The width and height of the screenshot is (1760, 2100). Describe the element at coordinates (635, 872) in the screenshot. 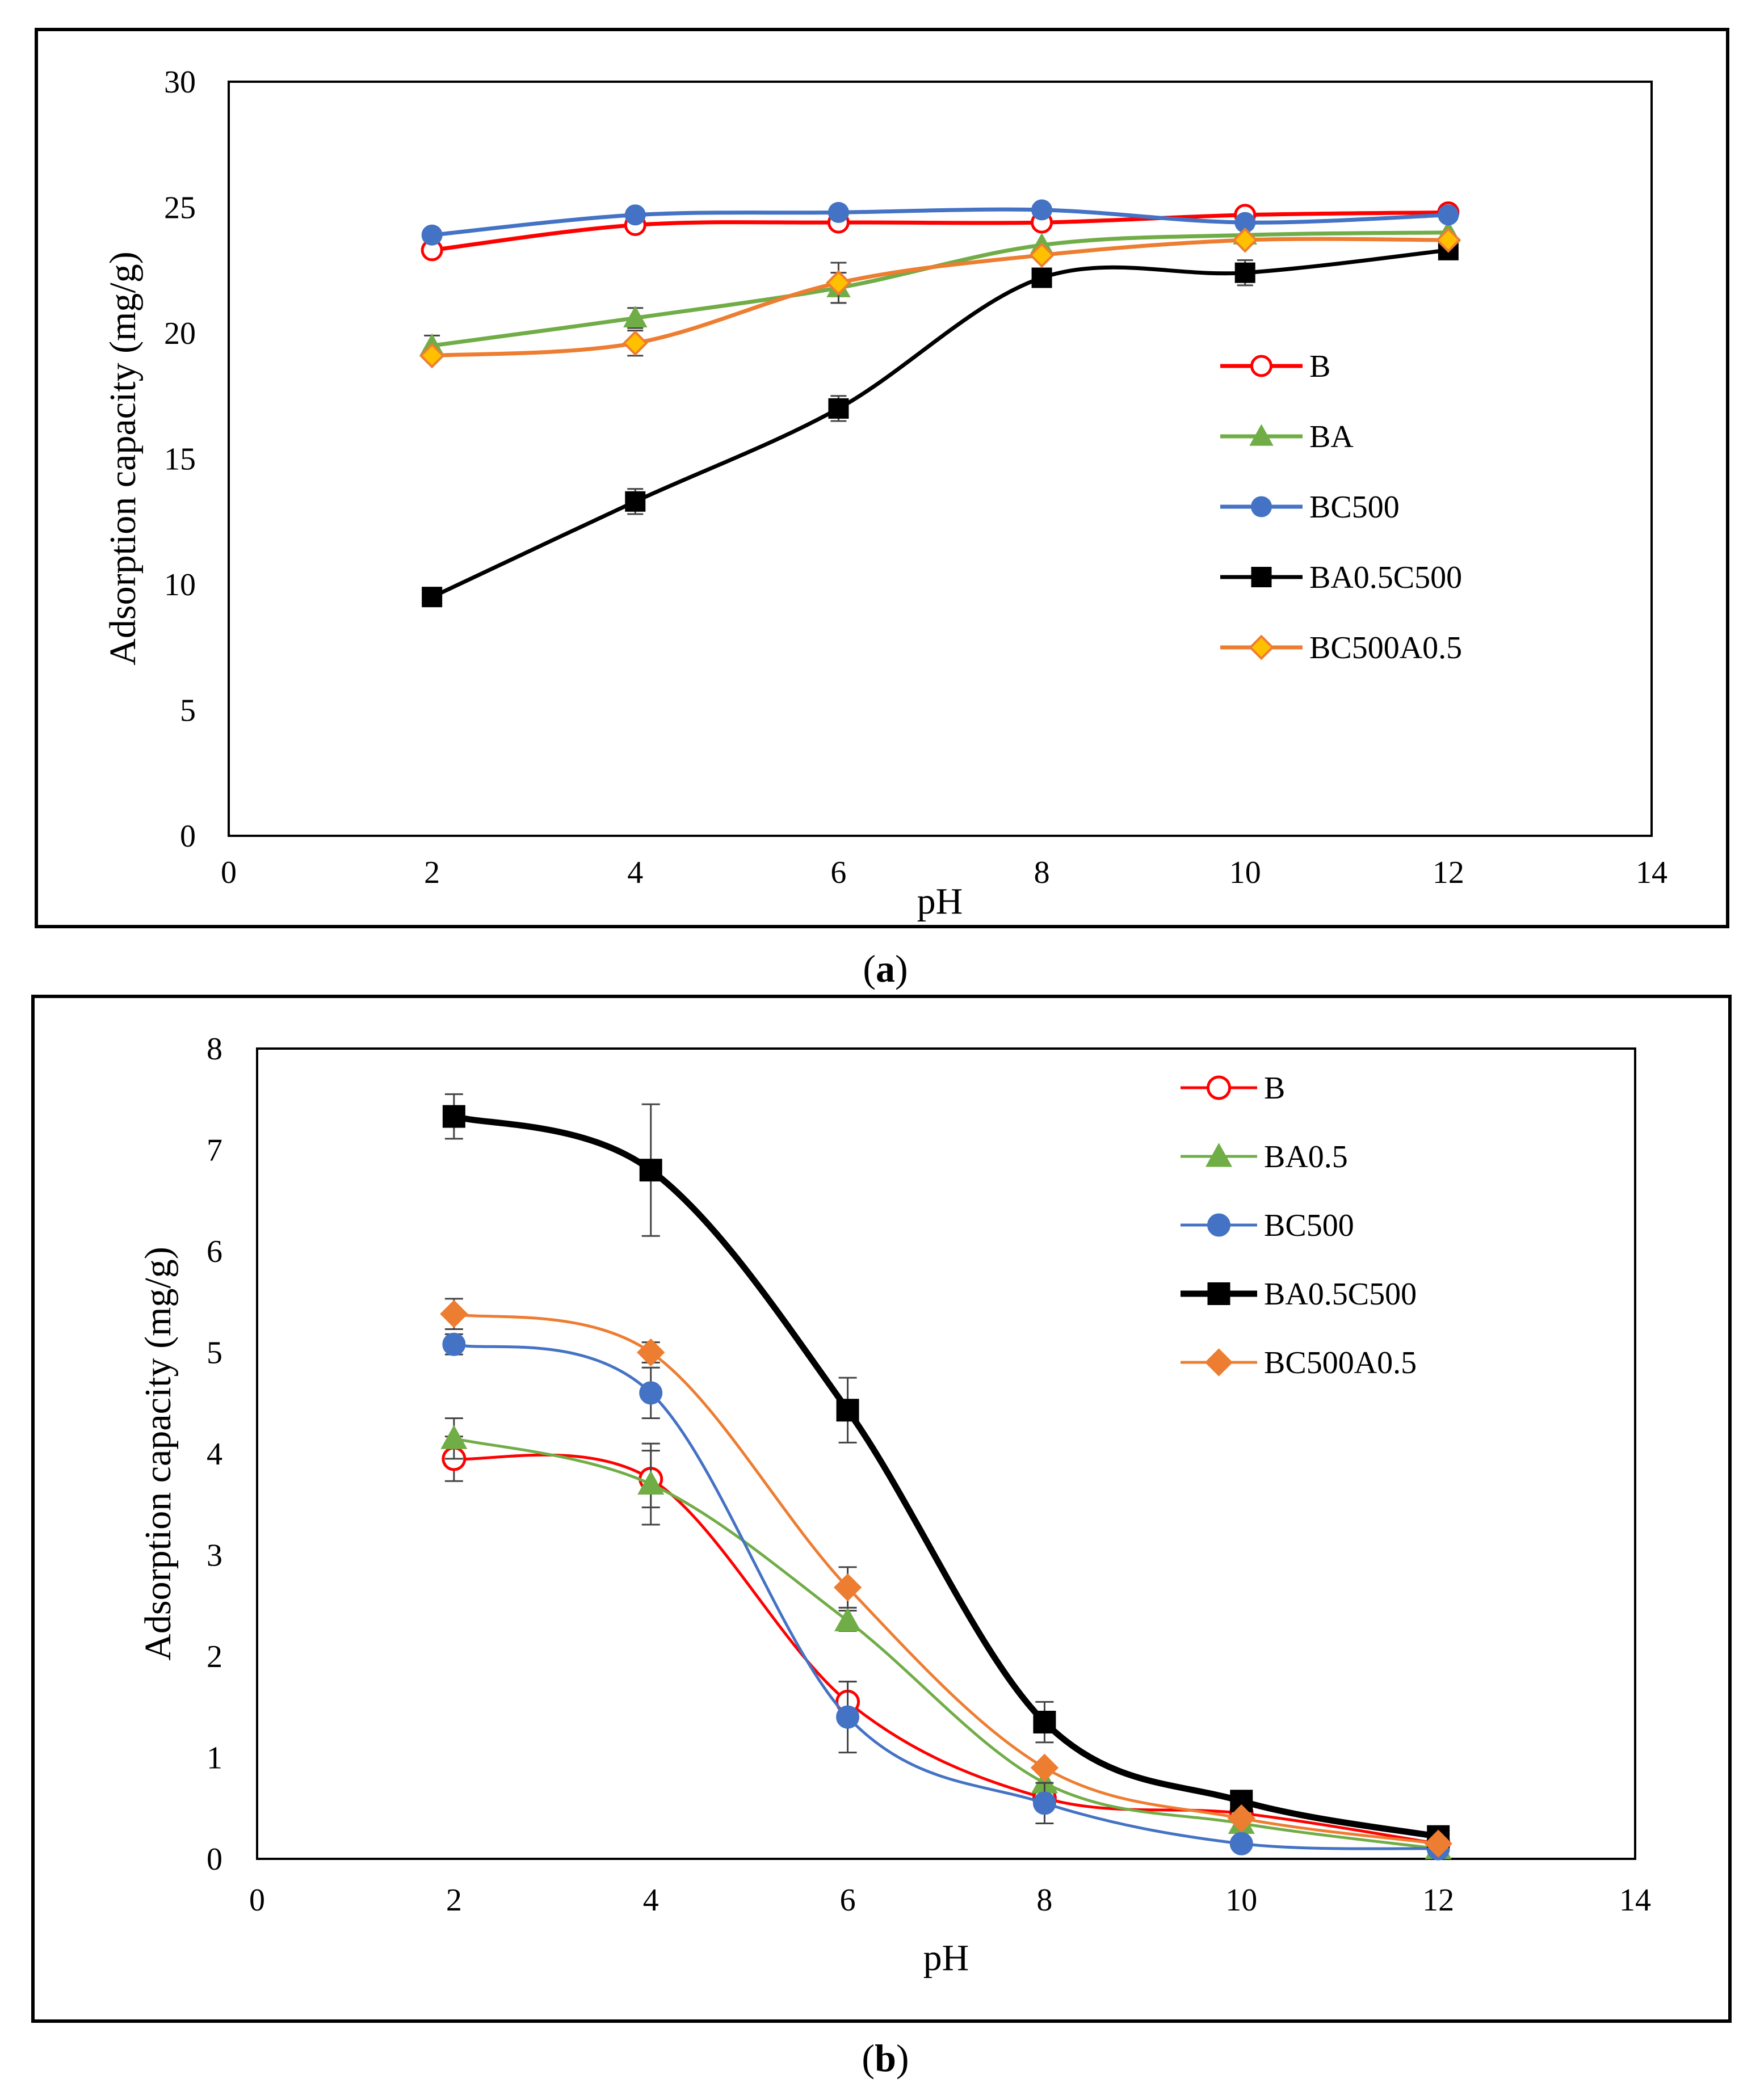

I see `panel-a-x-tick-label: 4` at that location.